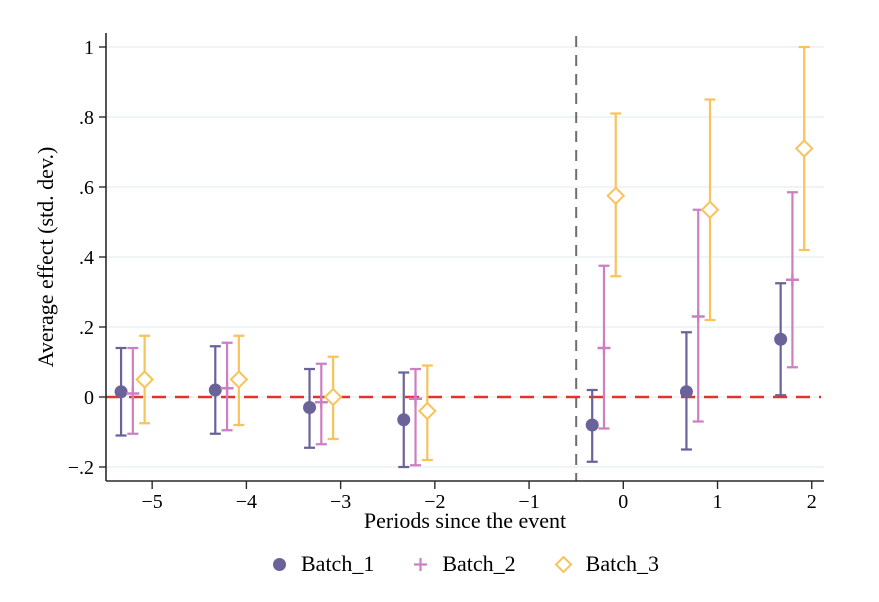 The height and width of the screenshot is (602, 879). What do you see at coordinates (45, 257) in the screenshot?
I see `y-axis-title: Average effect (std. dev.)` at bounding box center [45, 257].